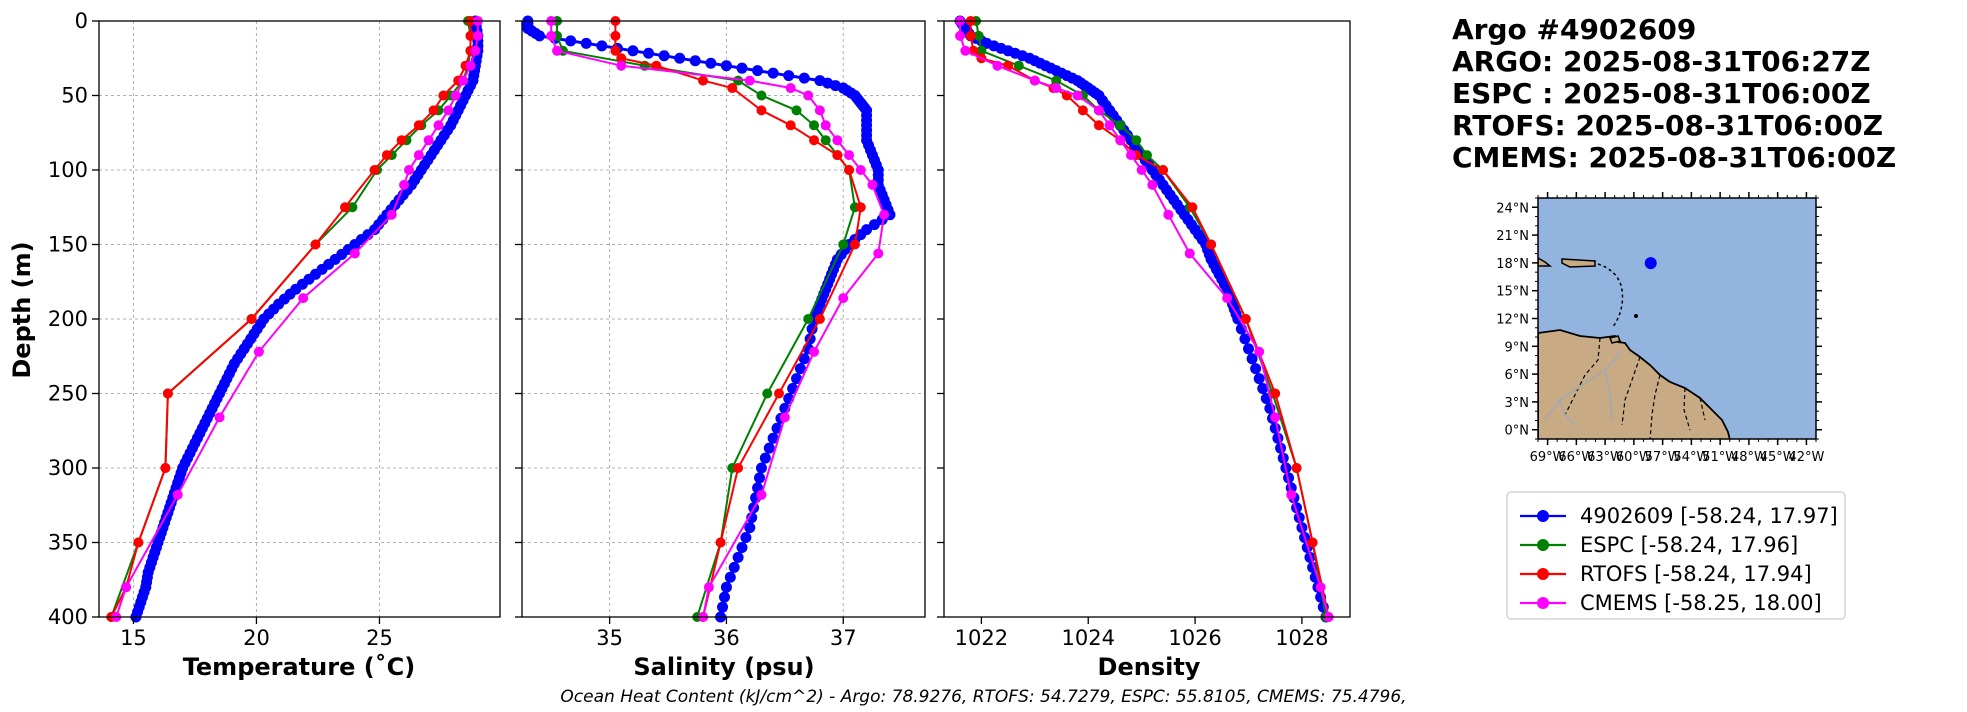 The height and width of the screenshot is (712, 1967). What do you see at coordinates (843, 638) in the screenshot?
I see `x-tick-label: 37` at bounding box center [843, 638].